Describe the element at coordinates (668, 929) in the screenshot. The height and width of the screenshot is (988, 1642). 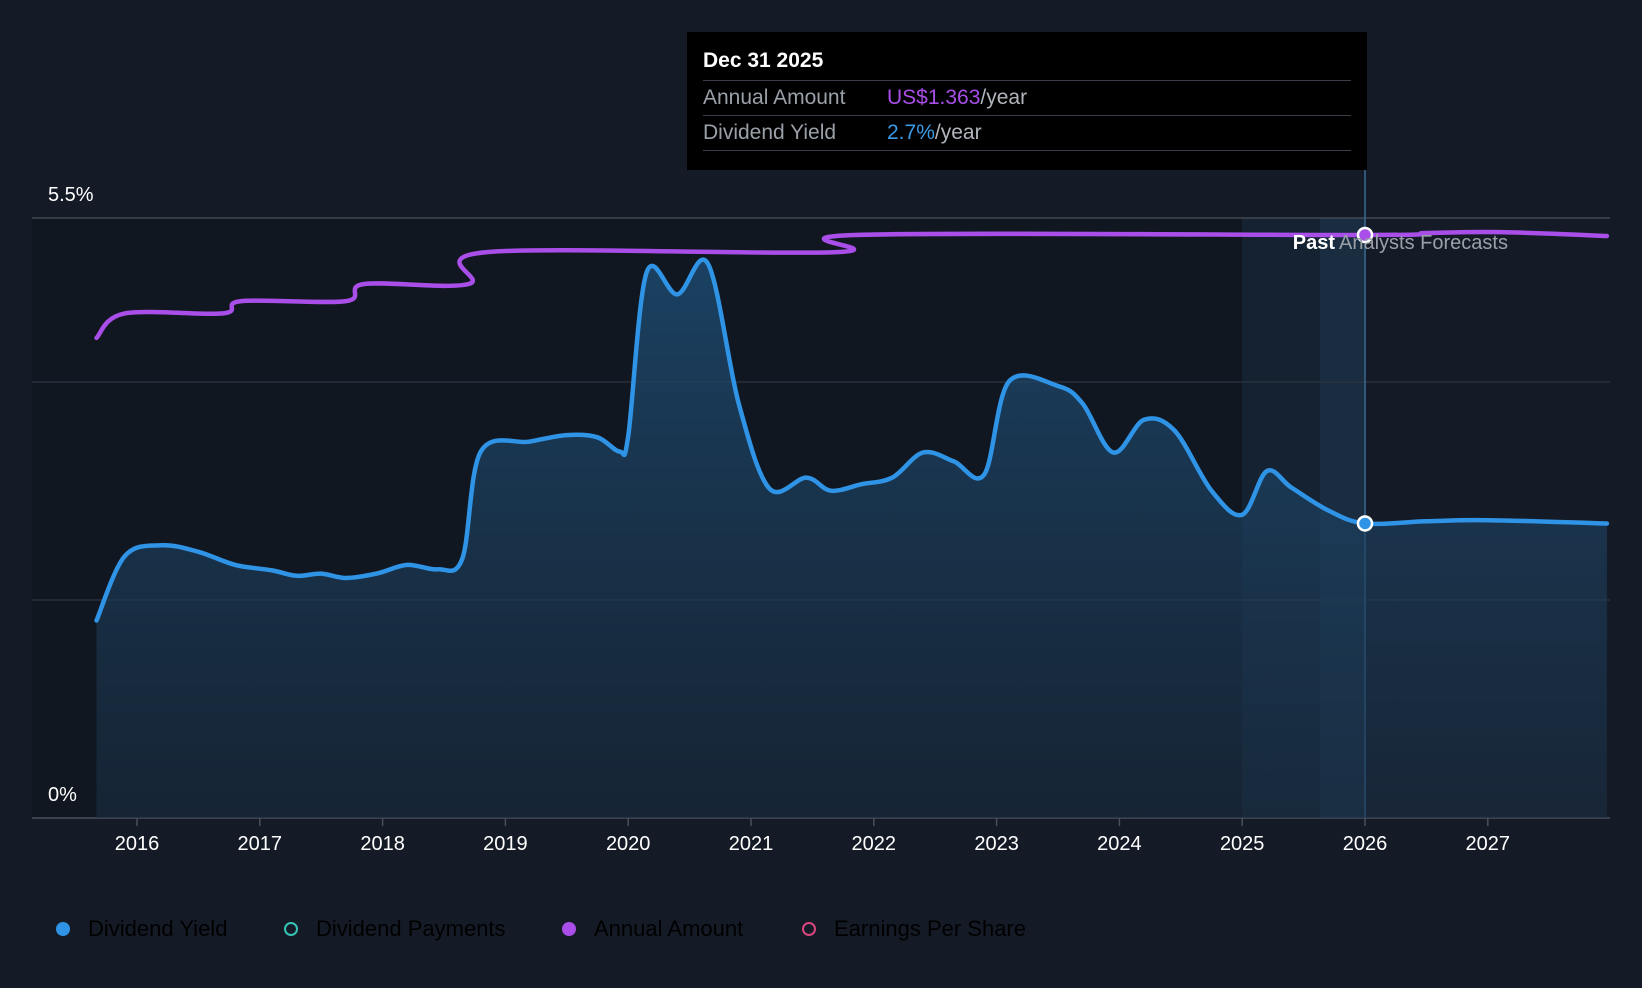
I see `legend-label: Annual Amount` at that location.